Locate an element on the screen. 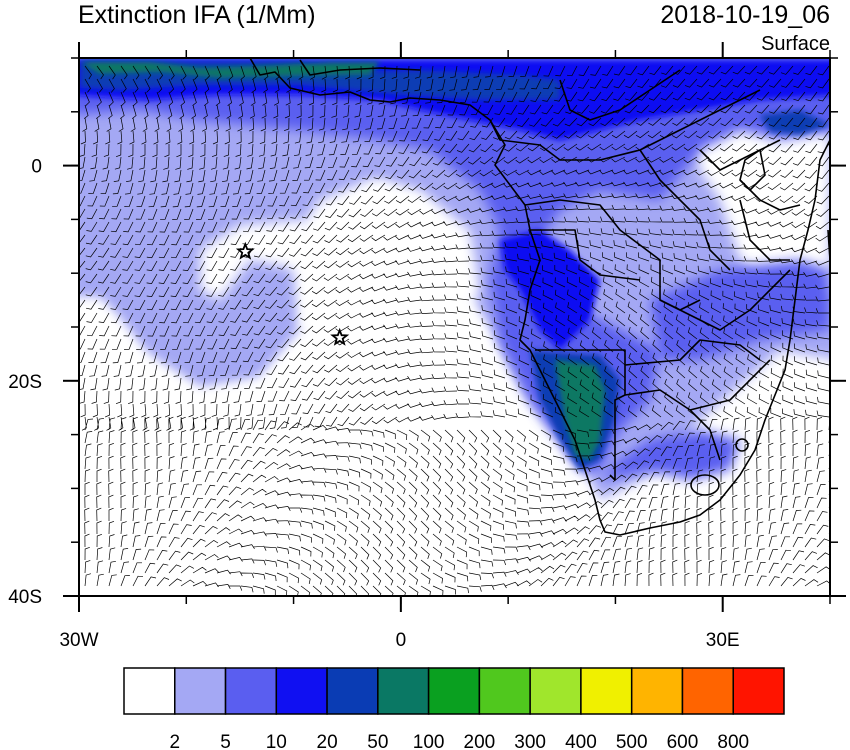 The height and width of the screenshot is (750, 850). colorbar-label: 600 is located at coordinates (683, 741).